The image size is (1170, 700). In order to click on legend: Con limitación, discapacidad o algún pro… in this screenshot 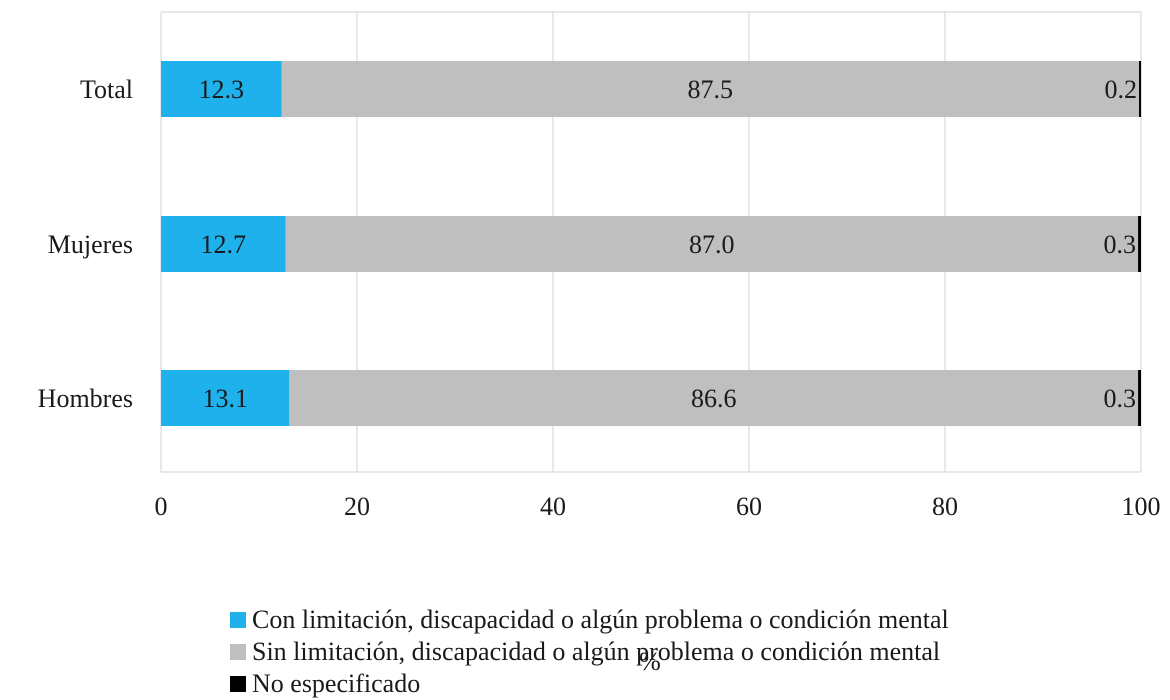, I will do `click(589, 652)`.